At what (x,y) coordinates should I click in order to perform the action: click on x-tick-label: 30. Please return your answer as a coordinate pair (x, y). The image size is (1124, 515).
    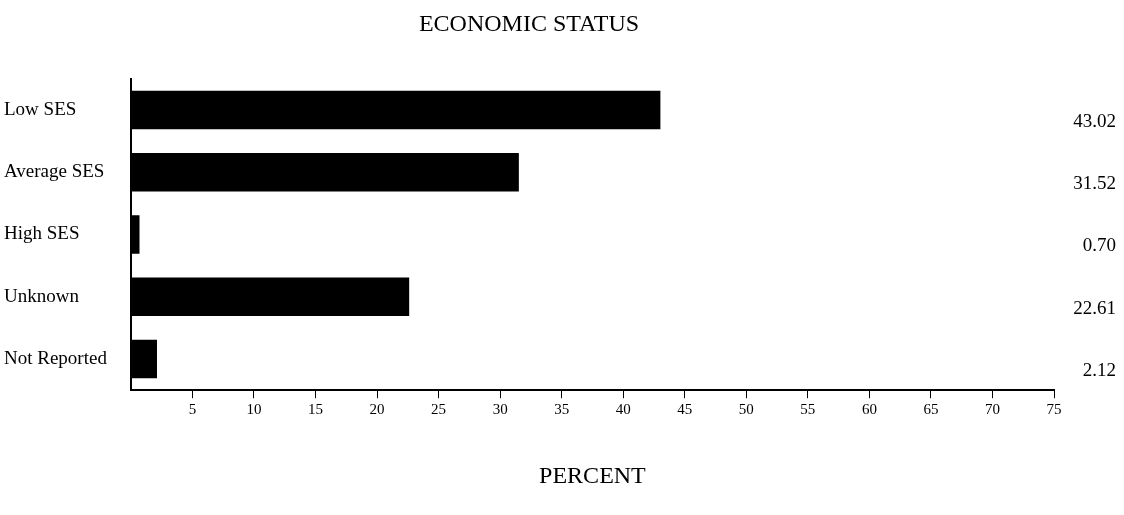
    Looking at the image, I should click on (500, 409).